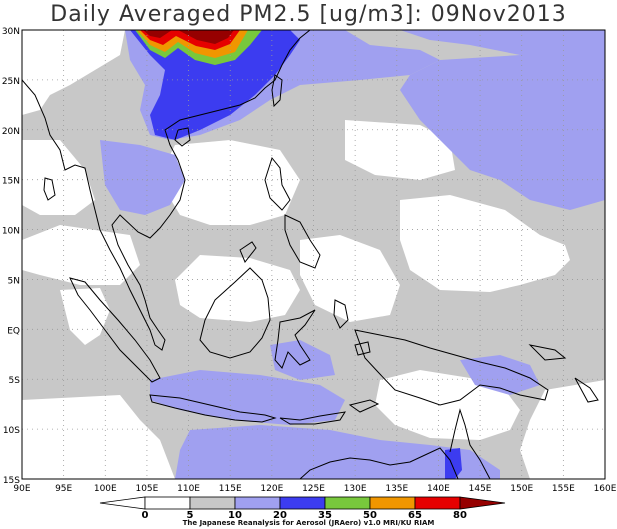  What do you see at coordinates (302, 241) in the screenshot?
I see `coast-philippines-south` at bounding box center [302, 241].